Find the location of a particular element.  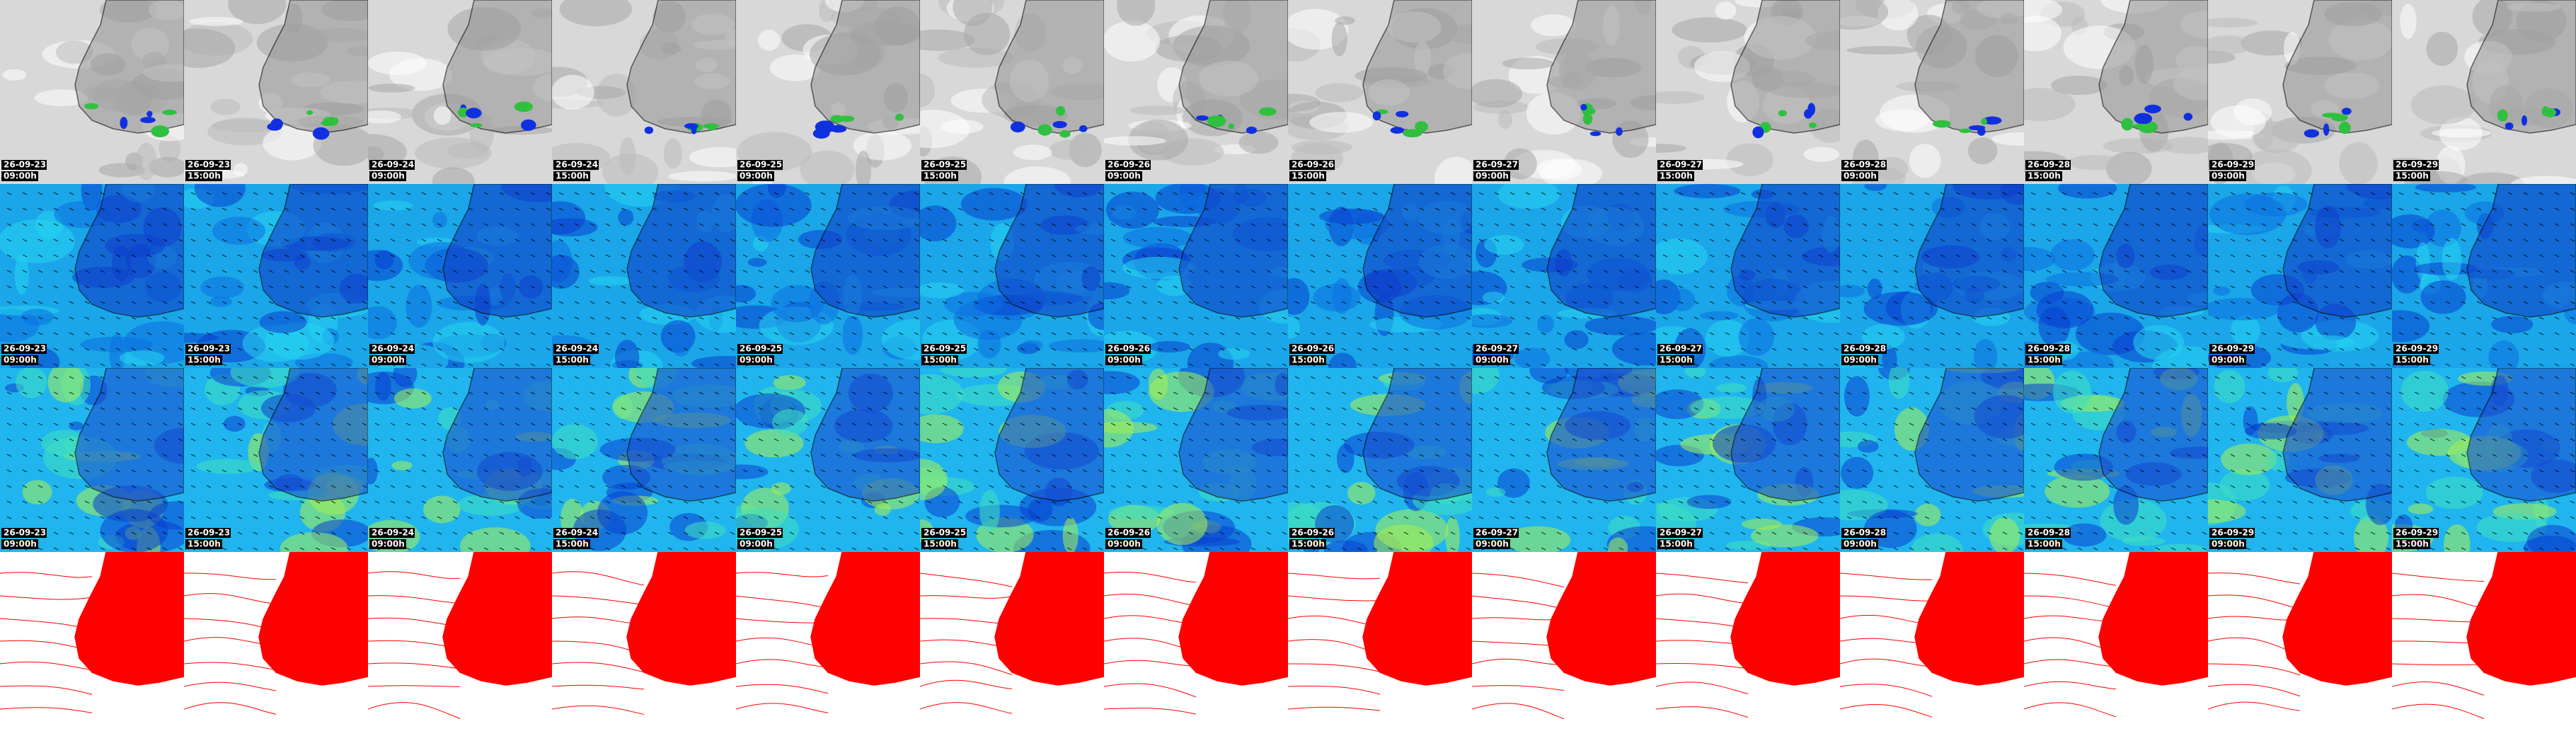

tile-content is located at coordinates (1564, 460).